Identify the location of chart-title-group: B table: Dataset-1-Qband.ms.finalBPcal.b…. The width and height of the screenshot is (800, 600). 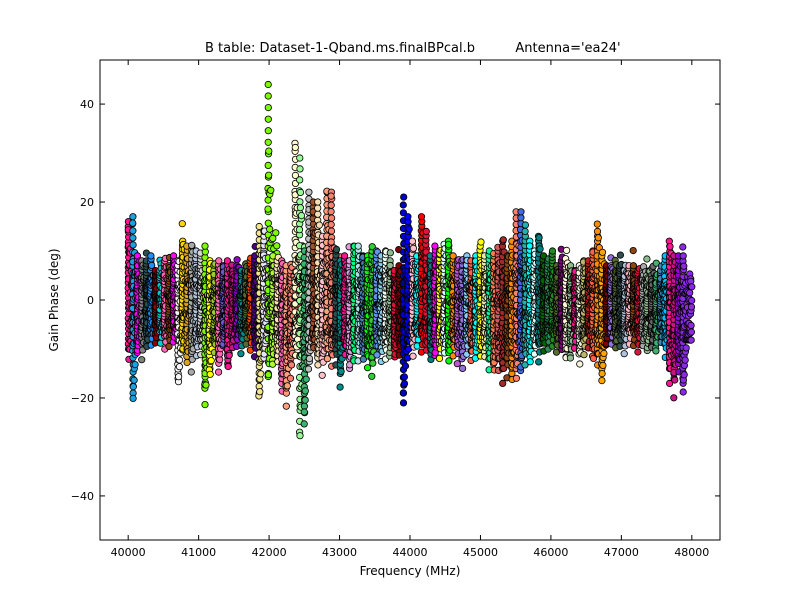
(413, 48).